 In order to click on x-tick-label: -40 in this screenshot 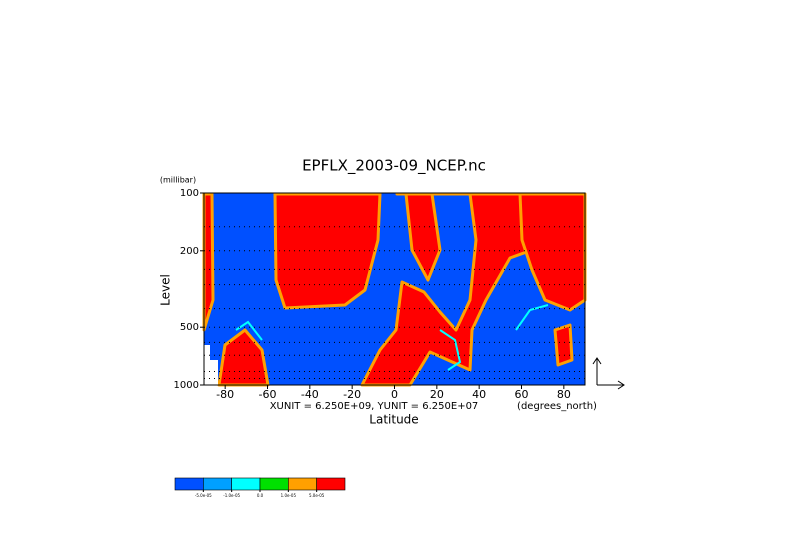, I will do `click(310, 394)`.